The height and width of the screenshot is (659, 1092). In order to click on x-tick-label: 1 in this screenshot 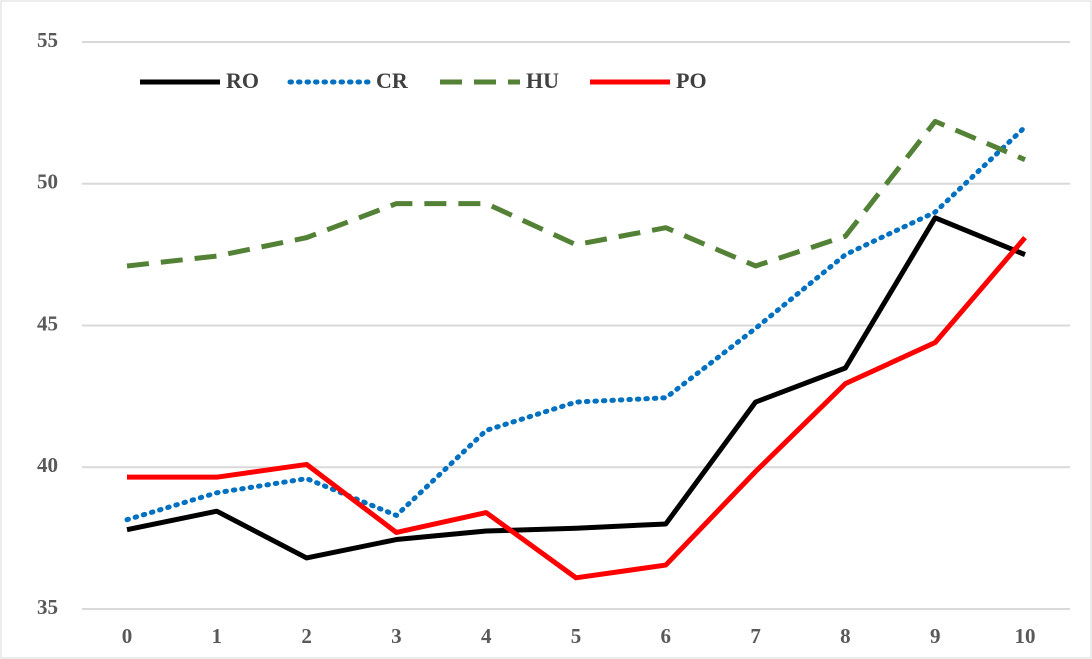, I will do `click(217, 636)`.